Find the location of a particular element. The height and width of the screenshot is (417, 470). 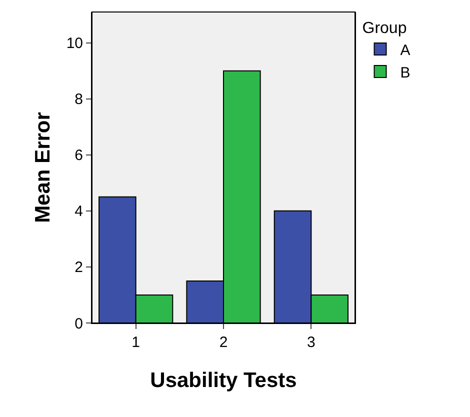

y-tick-label: 6 is located at coordinates (78, 155).